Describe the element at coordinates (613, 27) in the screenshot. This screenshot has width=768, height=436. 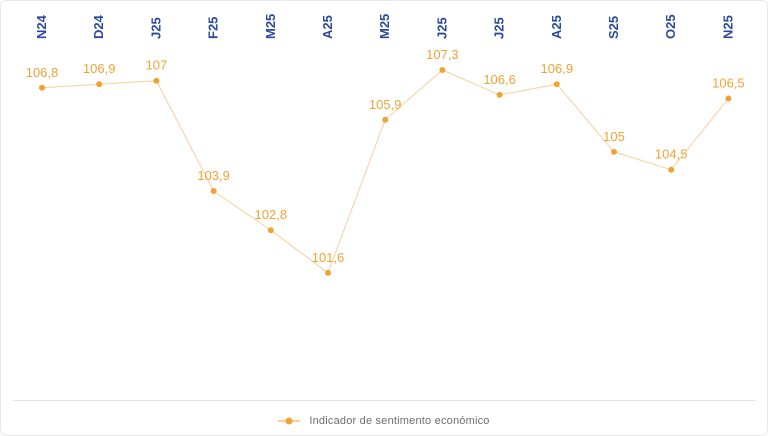
I see `x-axis-label: S25` at that location.